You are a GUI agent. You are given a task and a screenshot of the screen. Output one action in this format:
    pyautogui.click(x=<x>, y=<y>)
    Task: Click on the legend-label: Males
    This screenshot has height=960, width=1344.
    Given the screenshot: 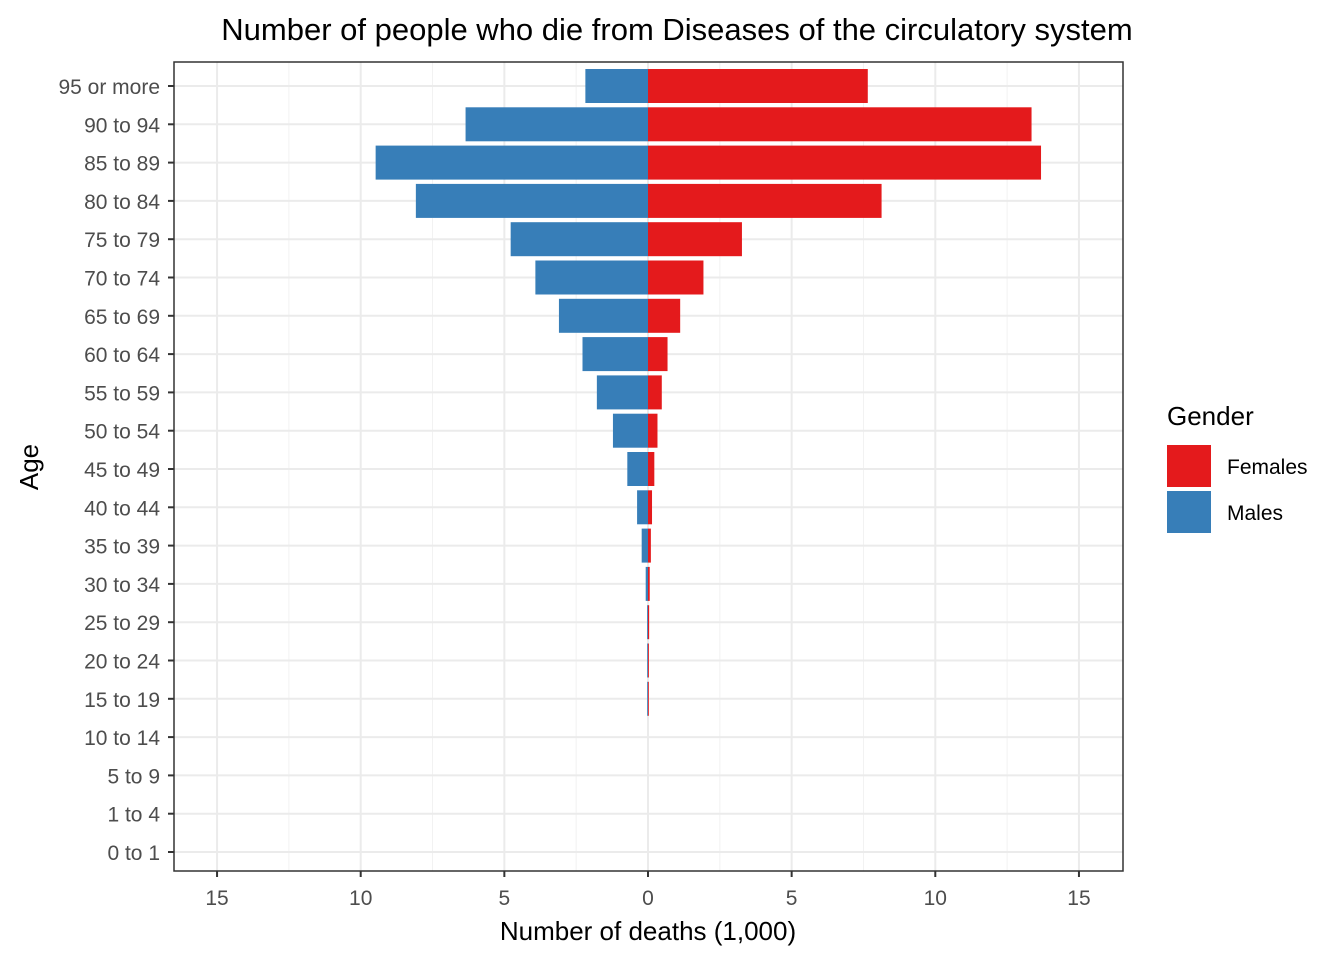 What is the action you would take?
    pyautogui.click(x=1255, y=513)
    